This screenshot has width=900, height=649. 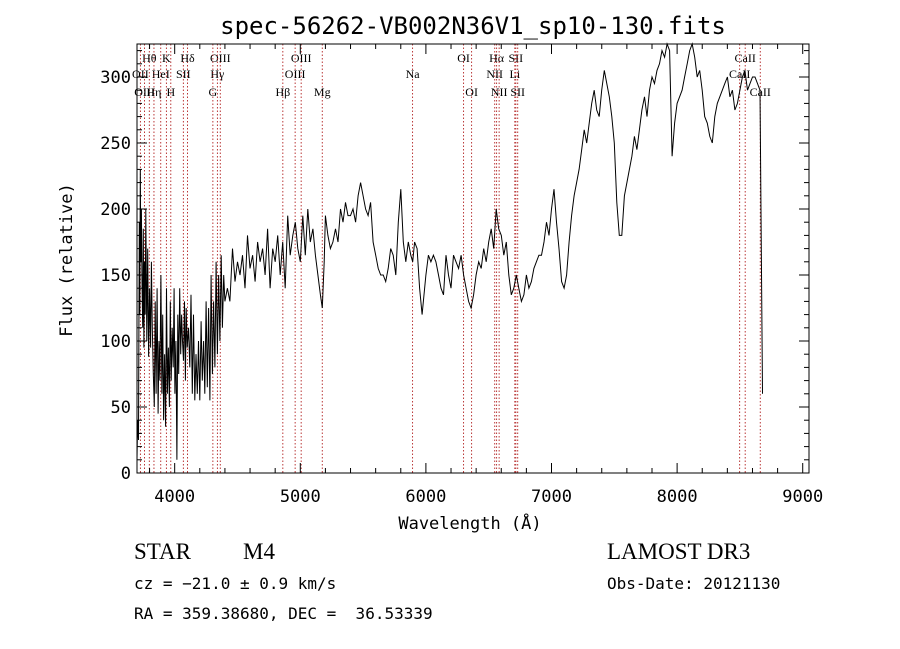 What do you see at coordinates (497, 58) in the screenshot?
I see `line-label-19: Hα` at bounding box center [497, 58].